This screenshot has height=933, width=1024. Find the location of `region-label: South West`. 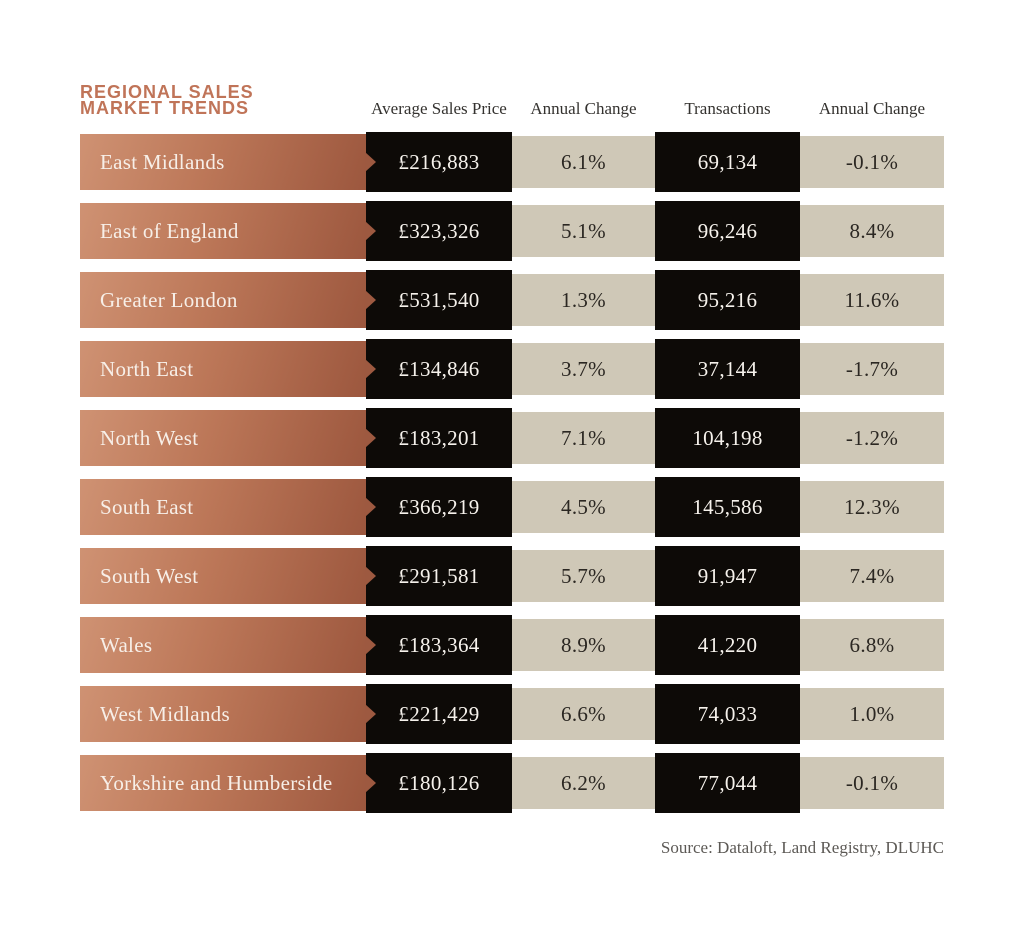

region-label: South West is located at coordinates (149, 575).